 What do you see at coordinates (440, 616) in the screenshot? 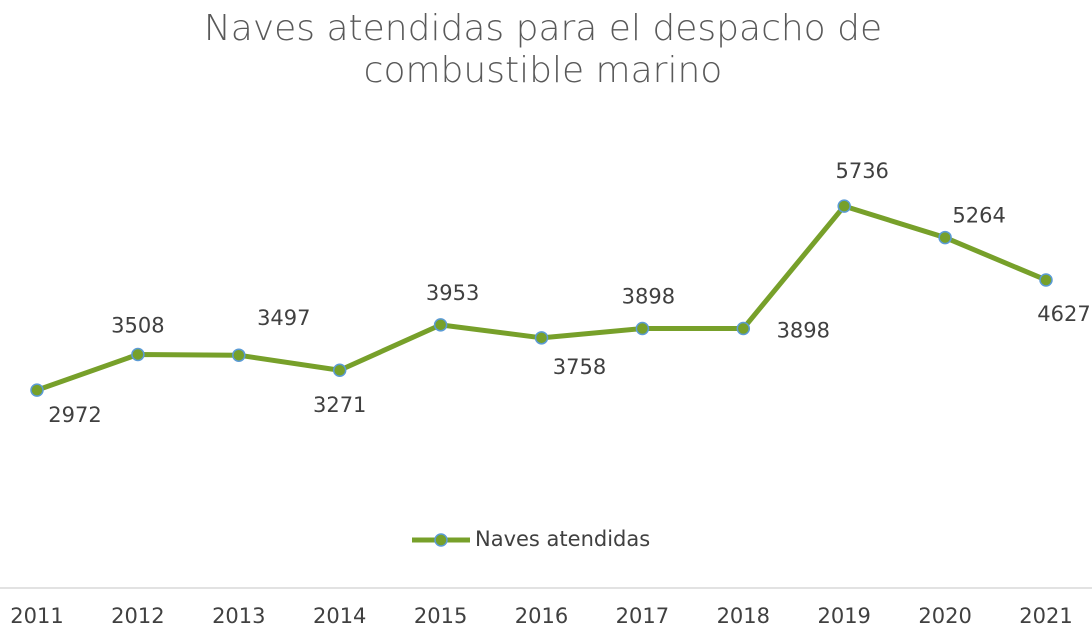
I see `x-tick-label: 2015` at bounding box center [440, 616].